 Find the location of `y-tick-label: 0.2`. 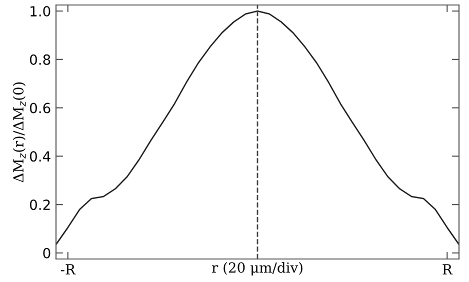

y-tick-label: 0.2 is located at coordinates (40, 205).